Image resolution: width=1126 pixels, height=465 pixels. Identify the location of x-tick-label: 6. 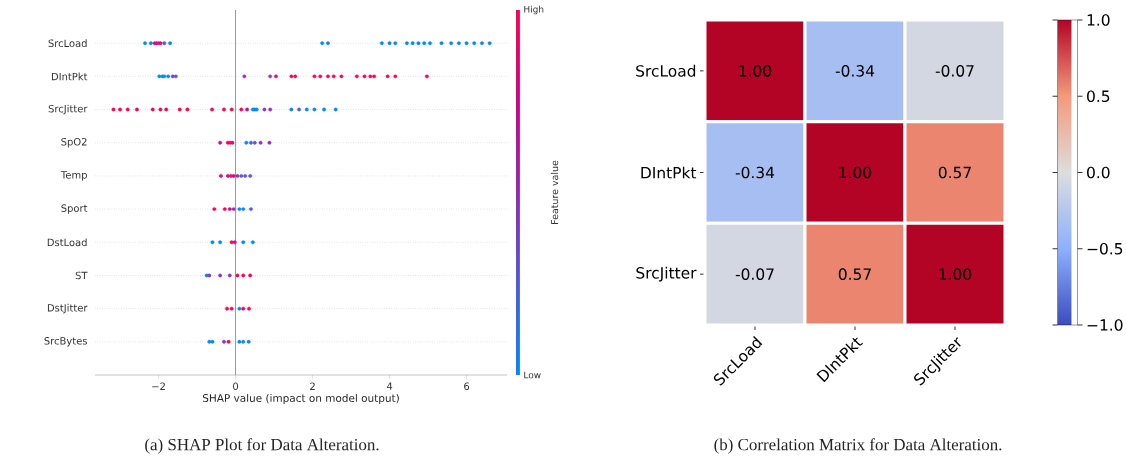
(467, 386).